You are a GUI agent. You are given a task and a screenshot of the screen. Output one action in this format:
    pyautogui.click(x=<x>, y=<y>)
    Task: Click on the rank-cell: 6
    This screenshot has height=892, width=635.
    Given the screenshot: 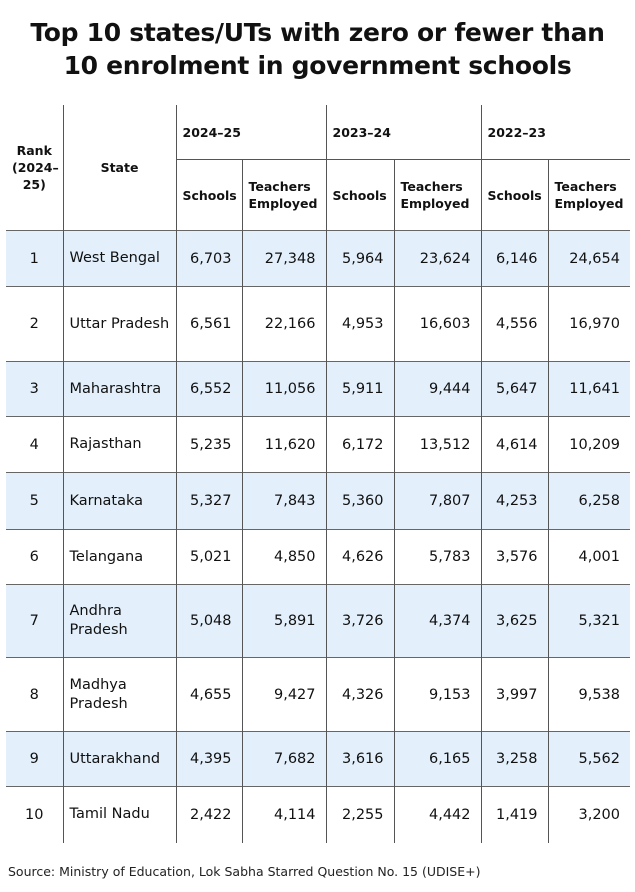 What is the action you would take?
    pyautogui.click(x=34, y=557)
    